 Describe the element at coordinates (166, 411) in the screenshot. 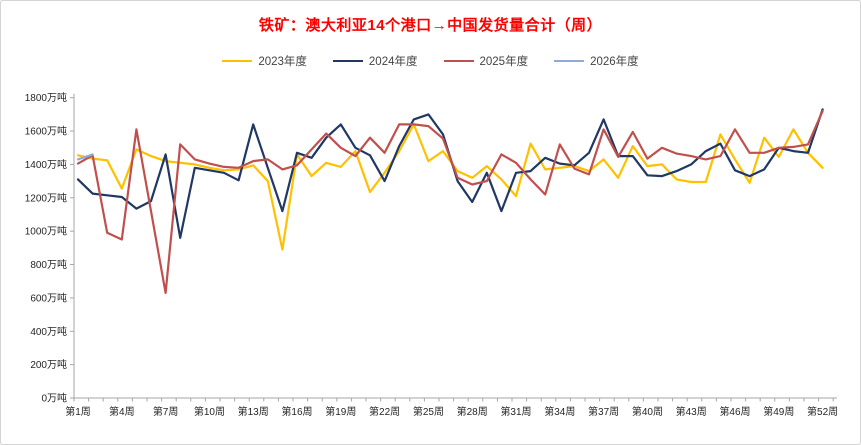

I see `x-tick-label: 第7周` at that location.